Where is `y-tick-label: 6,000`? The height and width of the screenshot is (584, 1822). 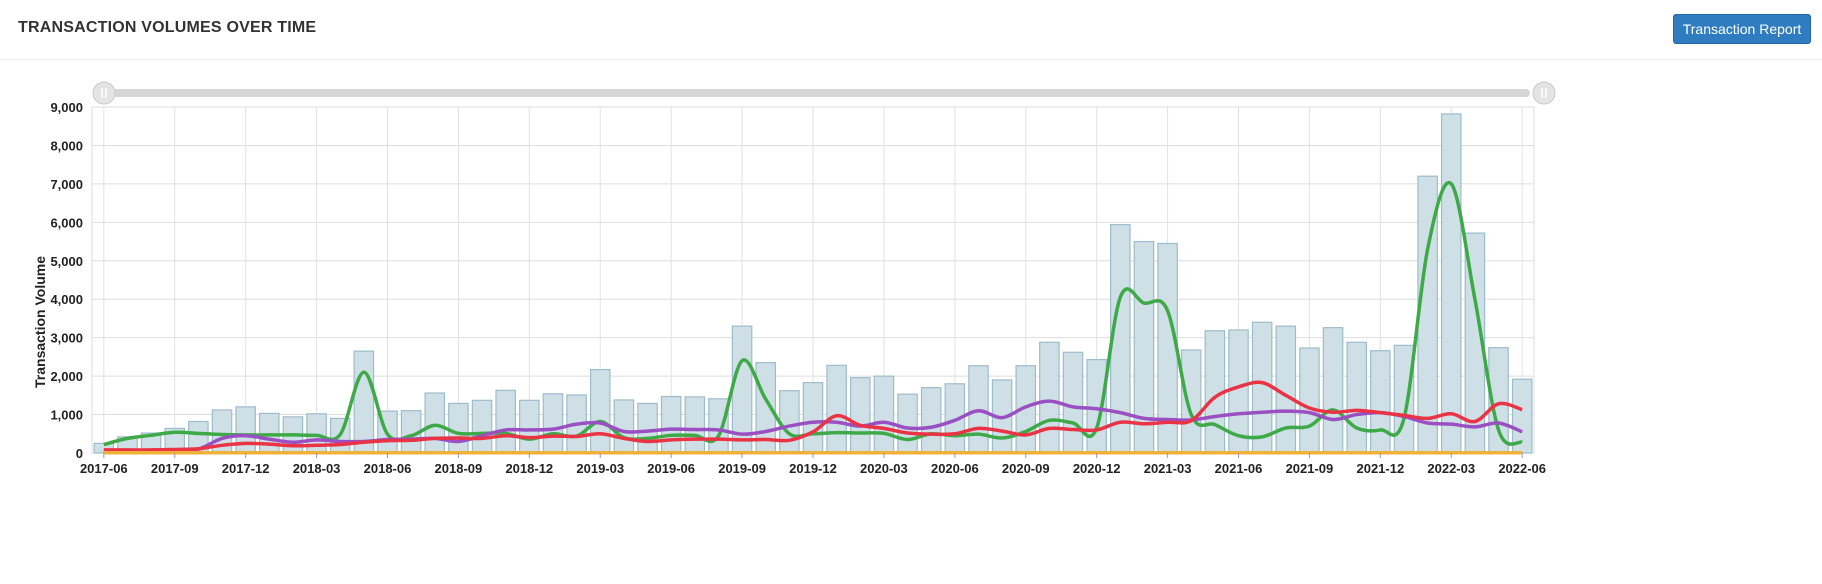 y-tick-label: 6,000 is located at coordinates (66, 222).